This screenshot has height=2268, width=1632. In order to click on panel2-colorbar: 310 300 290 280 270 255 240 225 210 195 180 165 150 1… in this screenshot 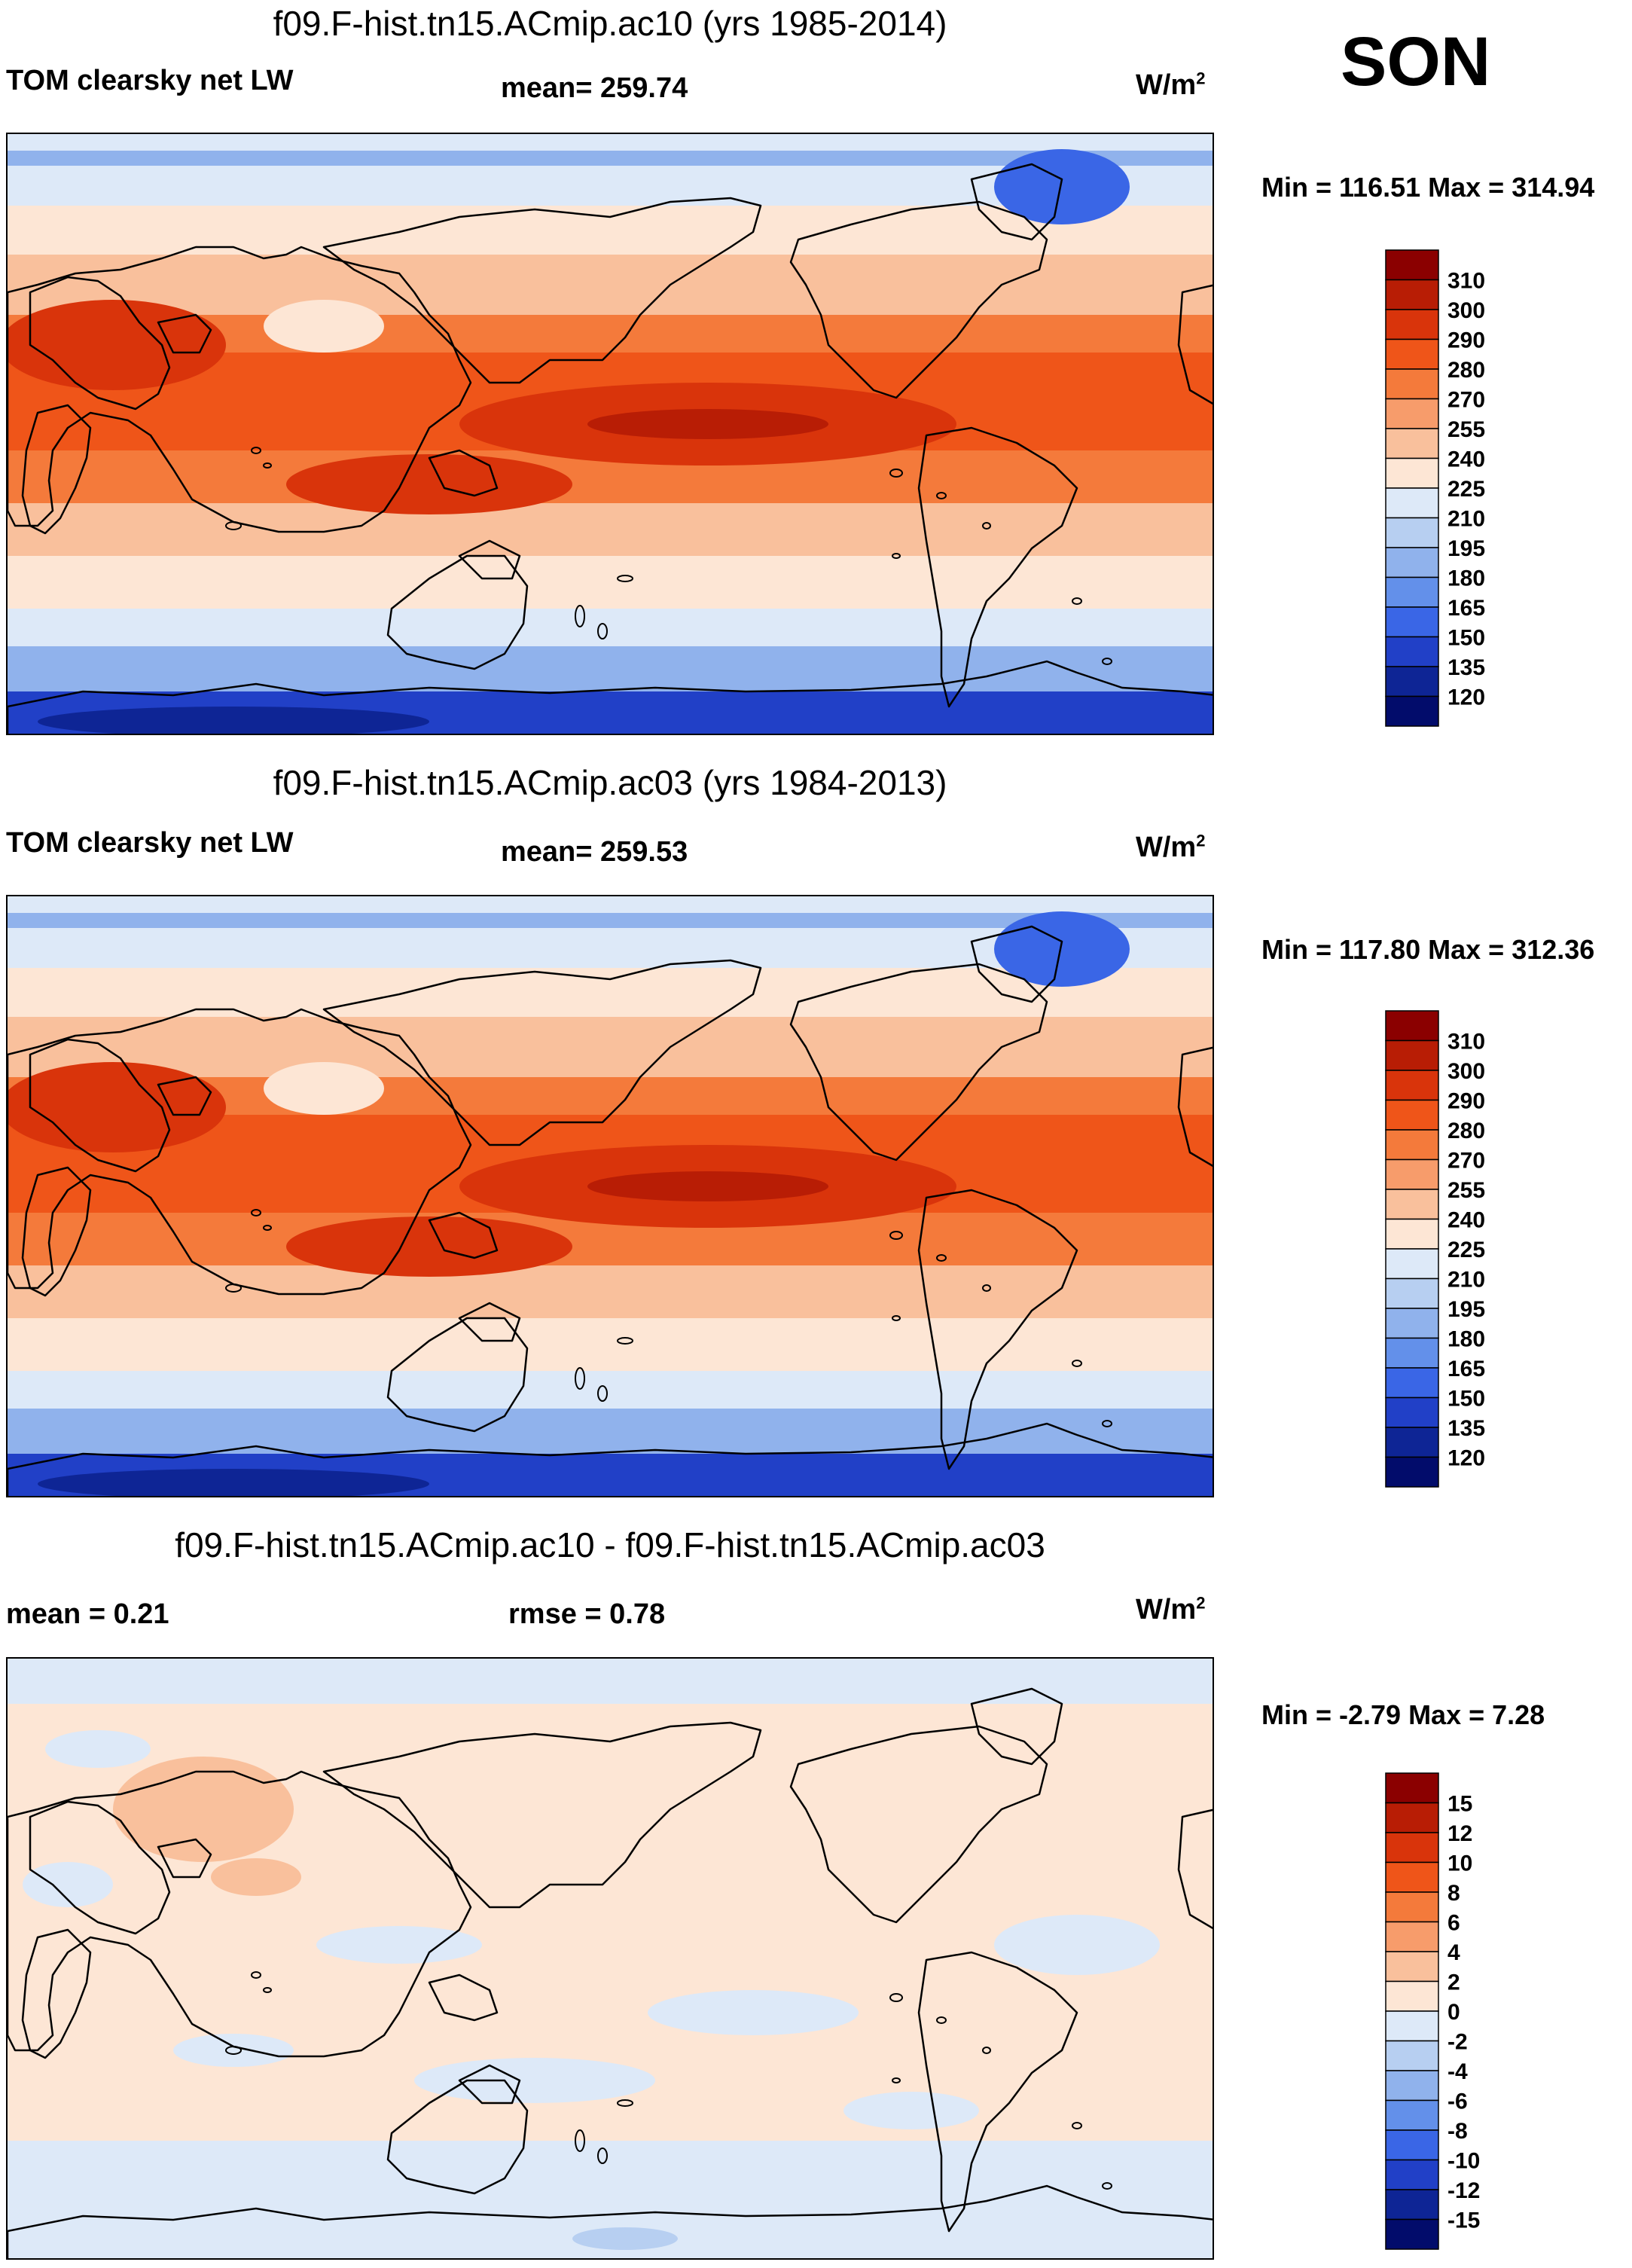, I will do `click(1445, 1251)`.